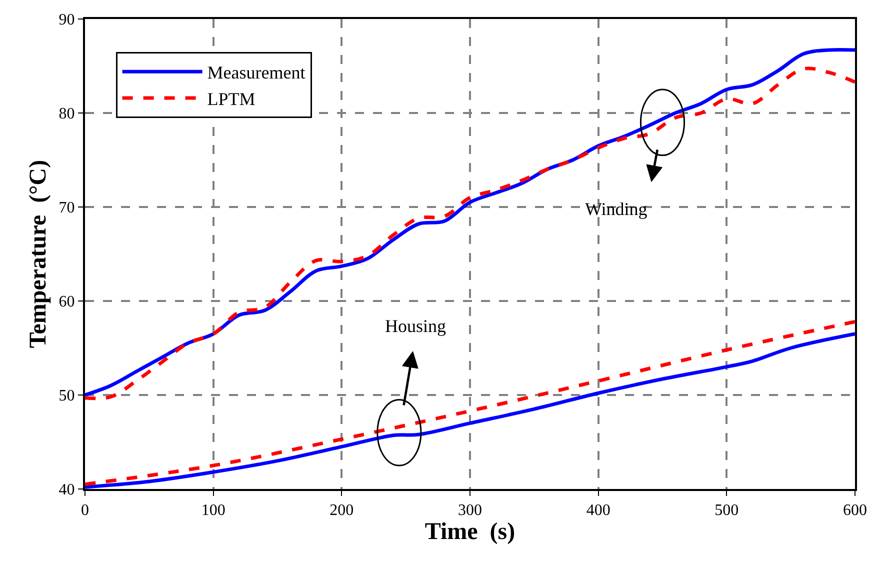 This screenshot has height=561, width=879. I want to click on annotation: Housing, so click(415, 326).